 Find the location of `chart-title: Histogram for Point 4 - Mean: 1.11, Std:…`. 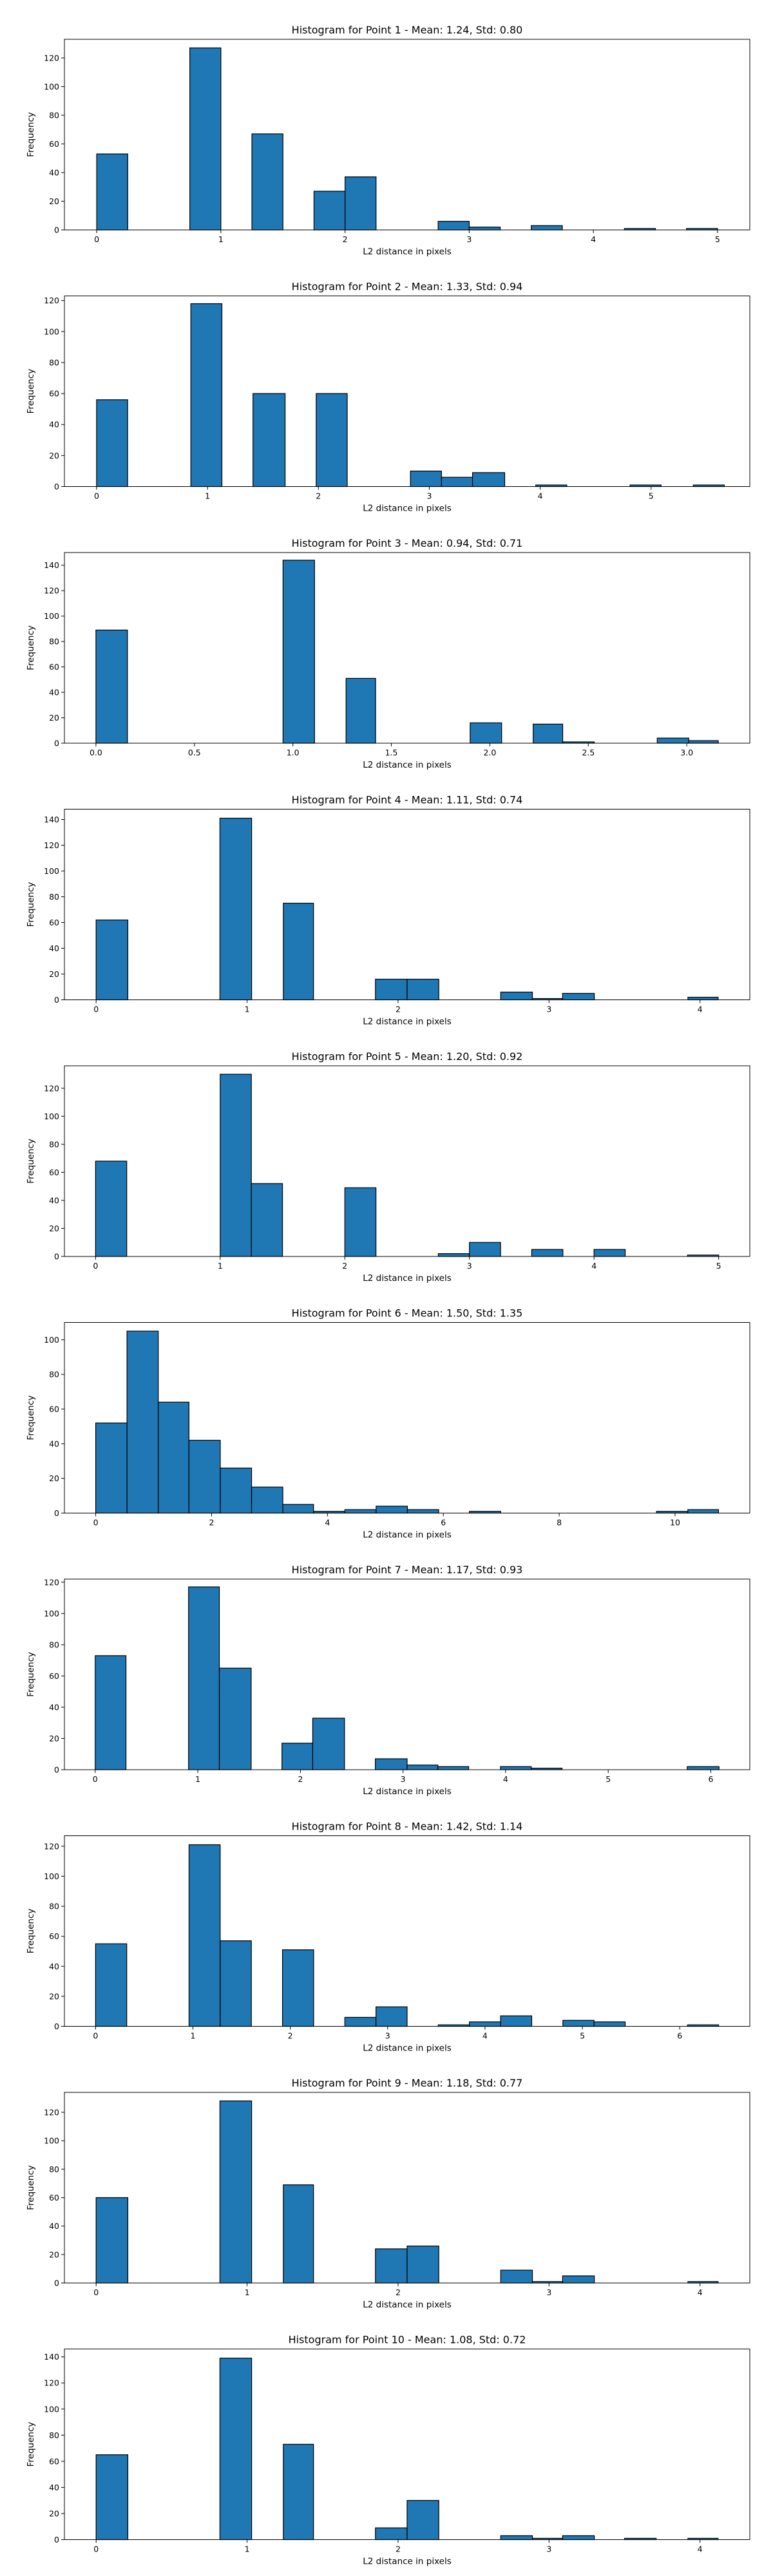

chart-title: Histogram for Point 4 - Mean: 1.11, Std:… is located at coordinates (407, 800).